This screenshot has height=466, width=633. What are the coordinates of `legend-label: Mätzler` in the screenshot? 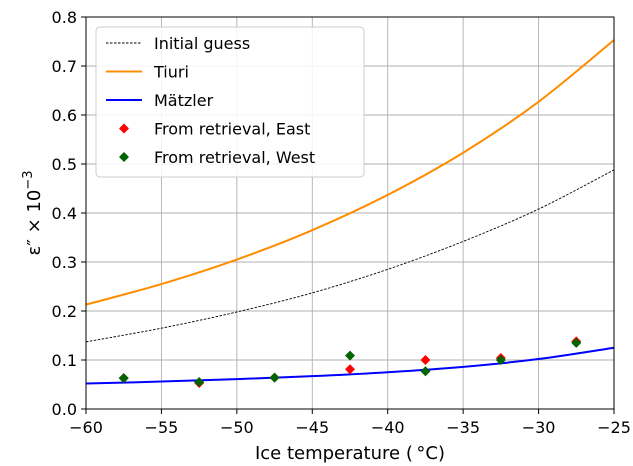 It's located at (184, 100).